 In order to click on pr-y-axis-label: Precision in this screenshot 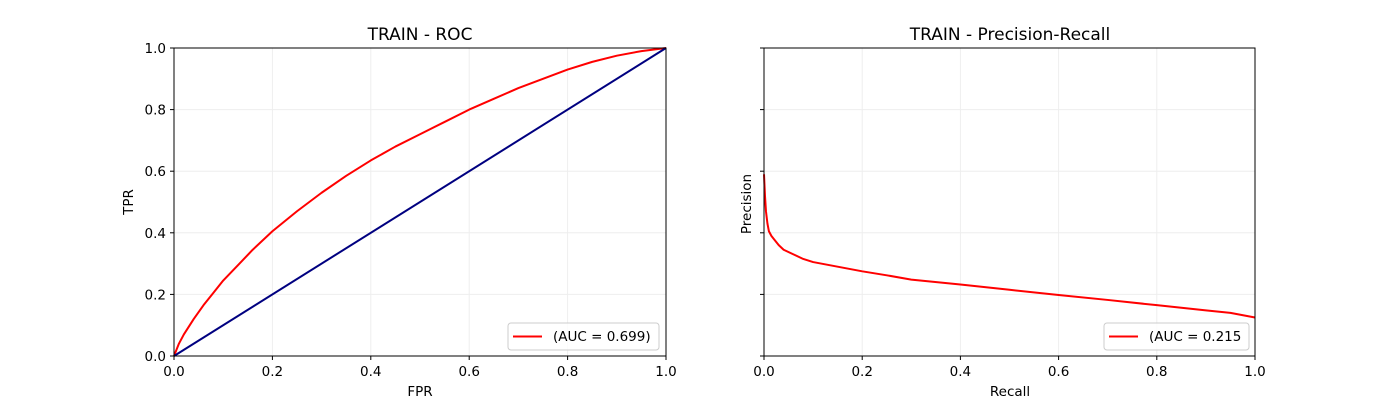, I will do `click(747, 204)`.